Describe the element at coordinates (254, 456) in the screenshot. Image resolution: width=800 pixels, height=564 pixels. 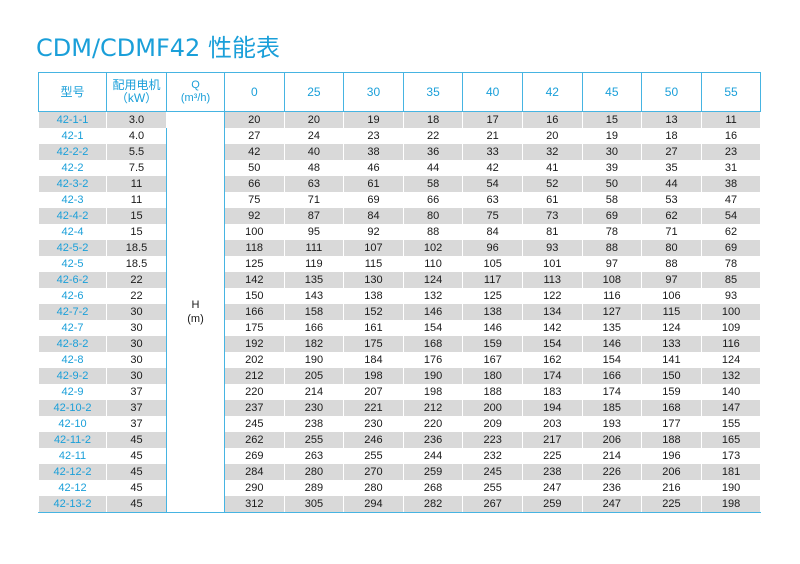
I see `head-value-cell: 269` at that location.